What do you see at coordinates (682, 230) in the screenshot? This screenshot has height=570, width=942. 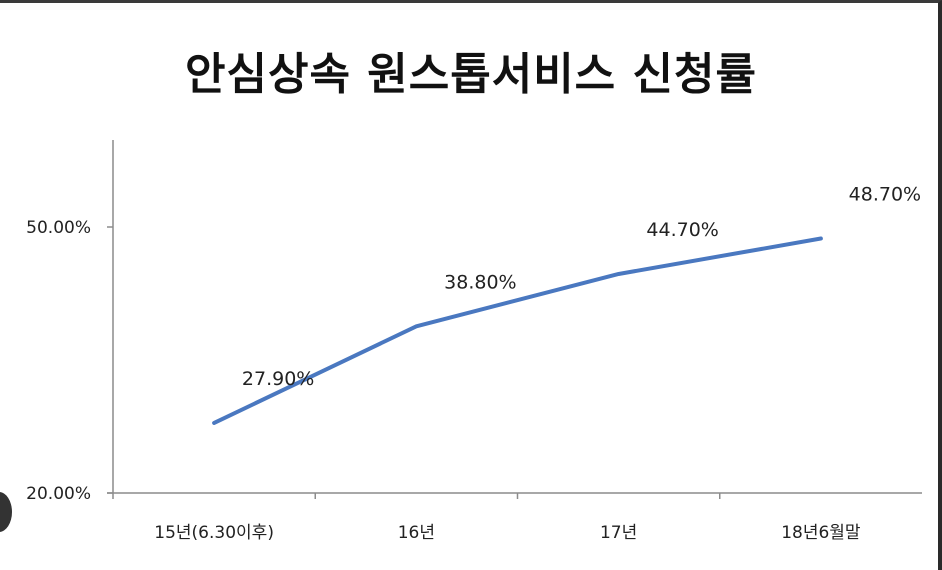 I see `data-label: 44.70%` at bounding box center [682, 230].